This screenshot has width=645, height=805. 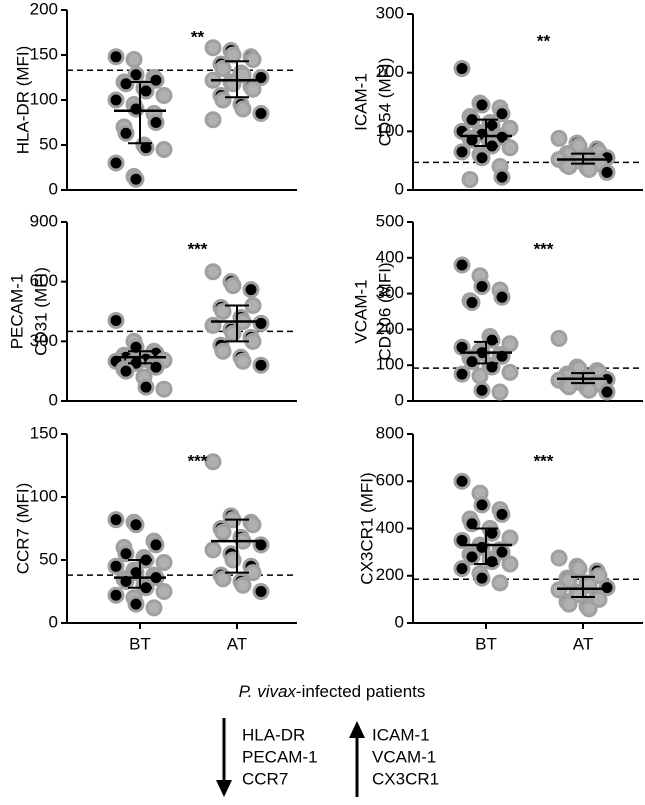 I want to click on y-axis-label: CD106 (MFI), so click(x=384, y=311).